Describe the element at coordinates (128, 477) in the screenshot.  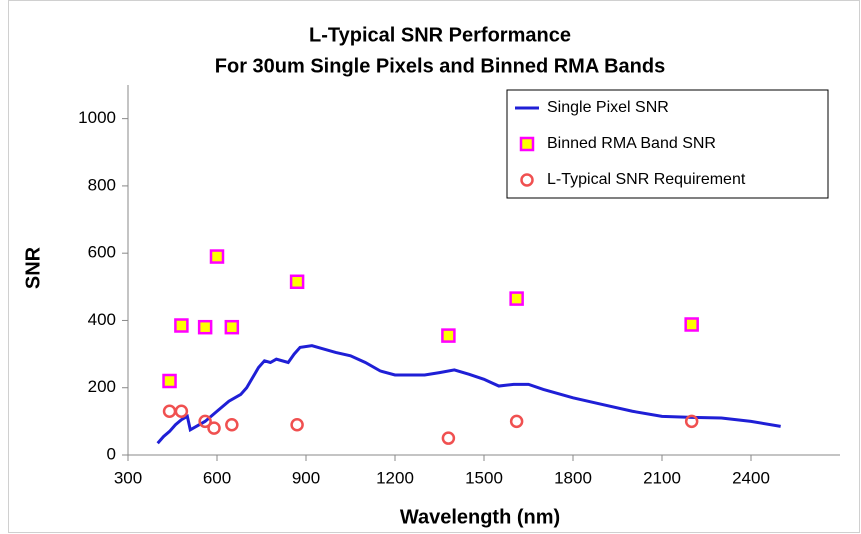
I see `x-tick-label: 300` at that location.